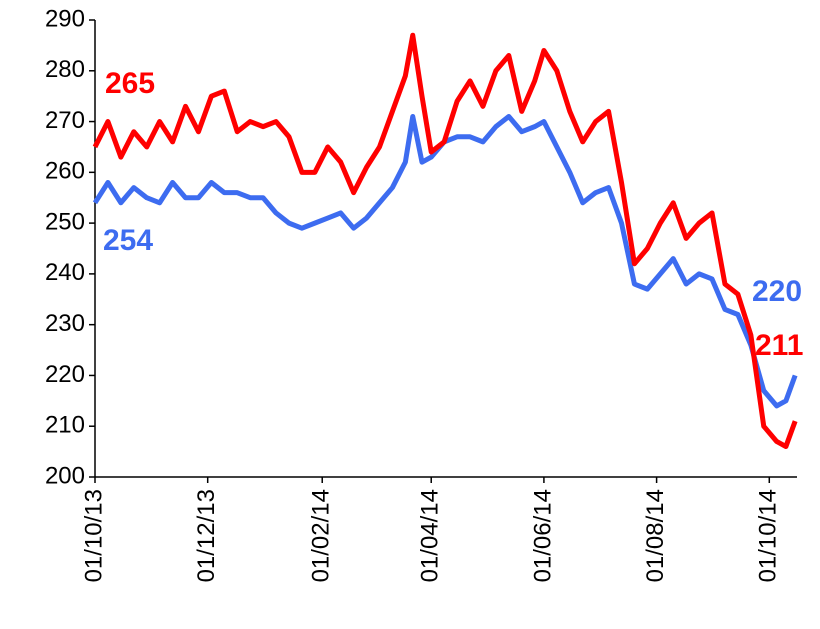  Describe the element at coordinates (65, 221) in the screenshot. I see `y-tick-label: 250` at that location.